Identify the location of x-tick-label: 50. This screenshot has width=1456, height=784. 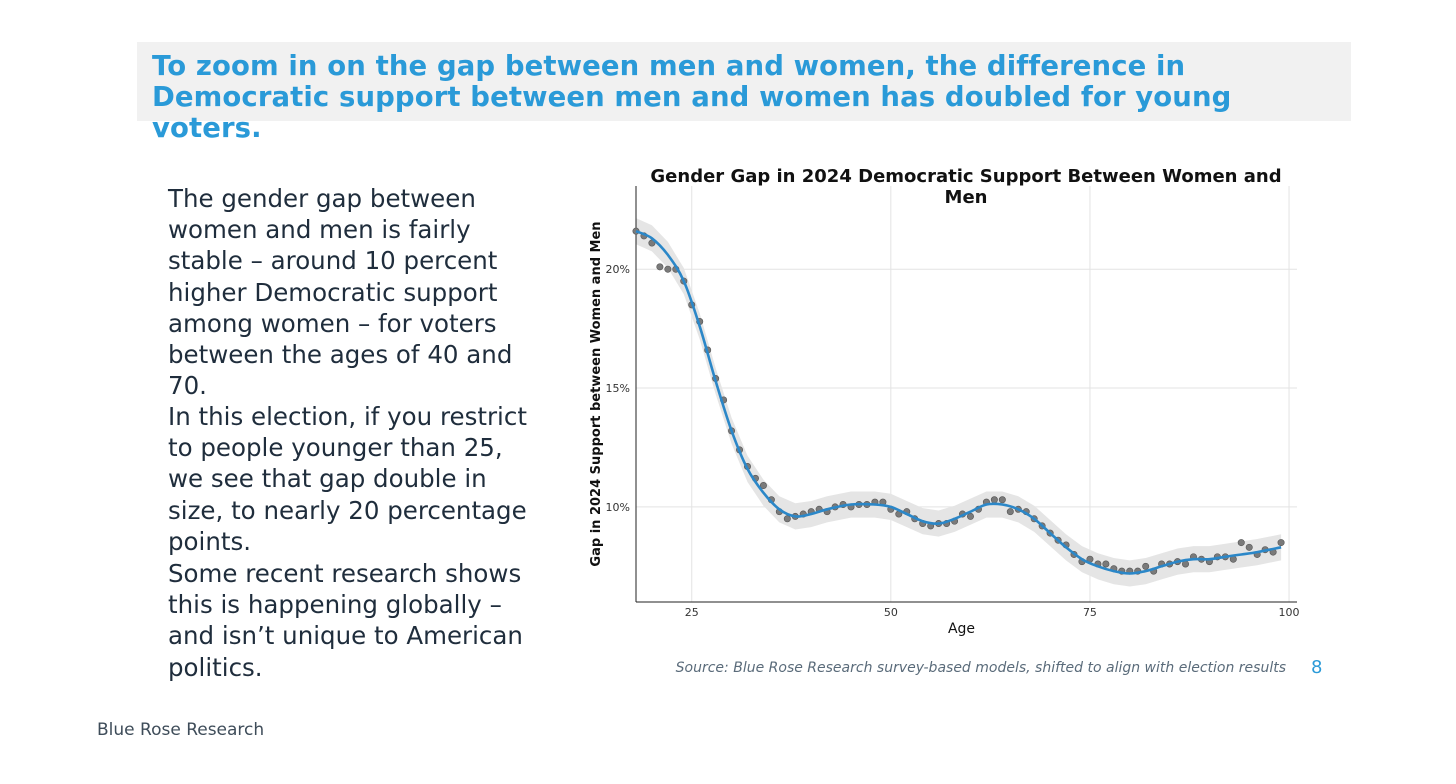
(891, 612).